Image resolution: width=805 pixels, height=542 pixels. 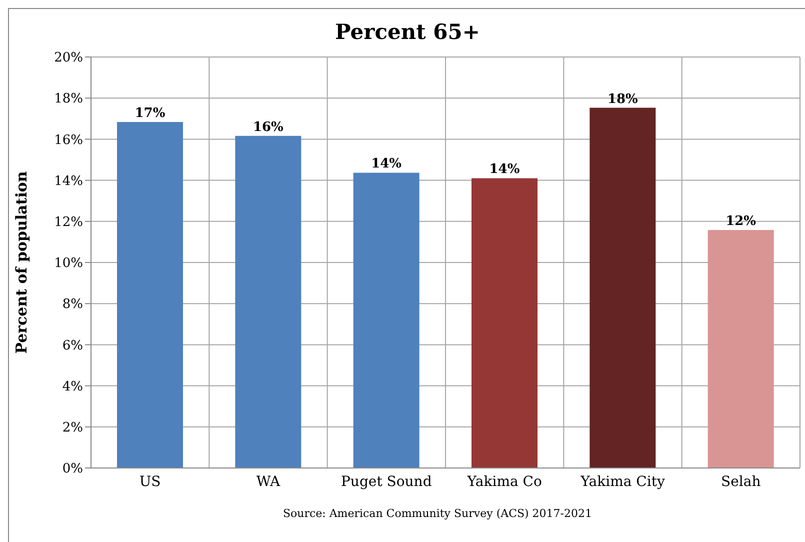 I want to click on chart-title: Percent 65+, so click(x=407, y=32).